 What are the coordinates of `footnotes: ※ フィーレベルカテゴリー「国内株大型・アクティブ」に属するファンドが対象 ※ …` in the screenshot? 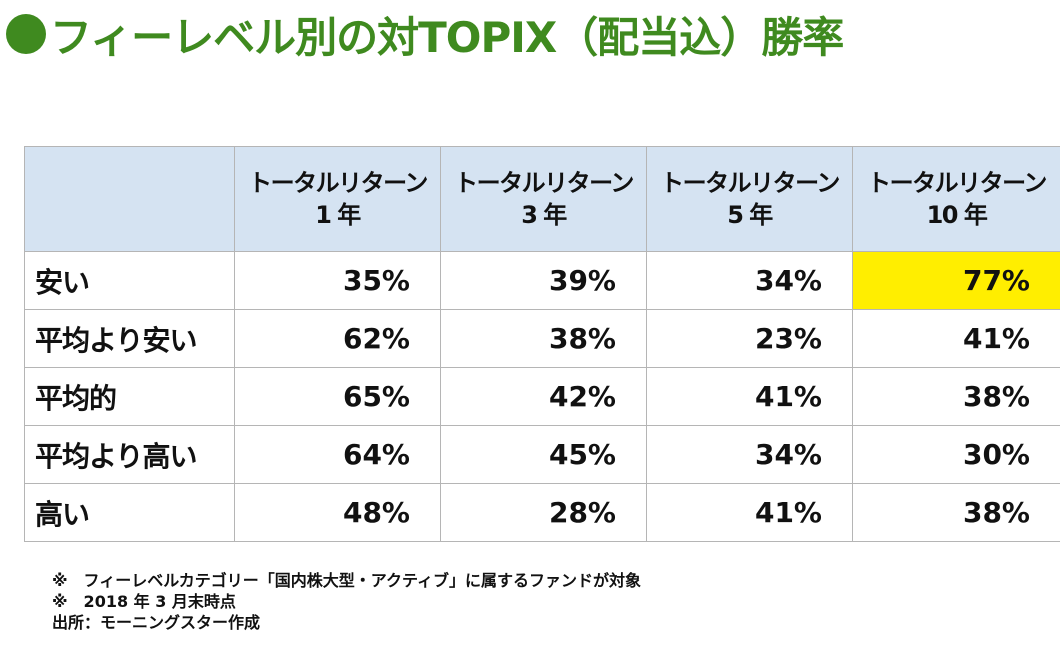 It's located at (346, 601).